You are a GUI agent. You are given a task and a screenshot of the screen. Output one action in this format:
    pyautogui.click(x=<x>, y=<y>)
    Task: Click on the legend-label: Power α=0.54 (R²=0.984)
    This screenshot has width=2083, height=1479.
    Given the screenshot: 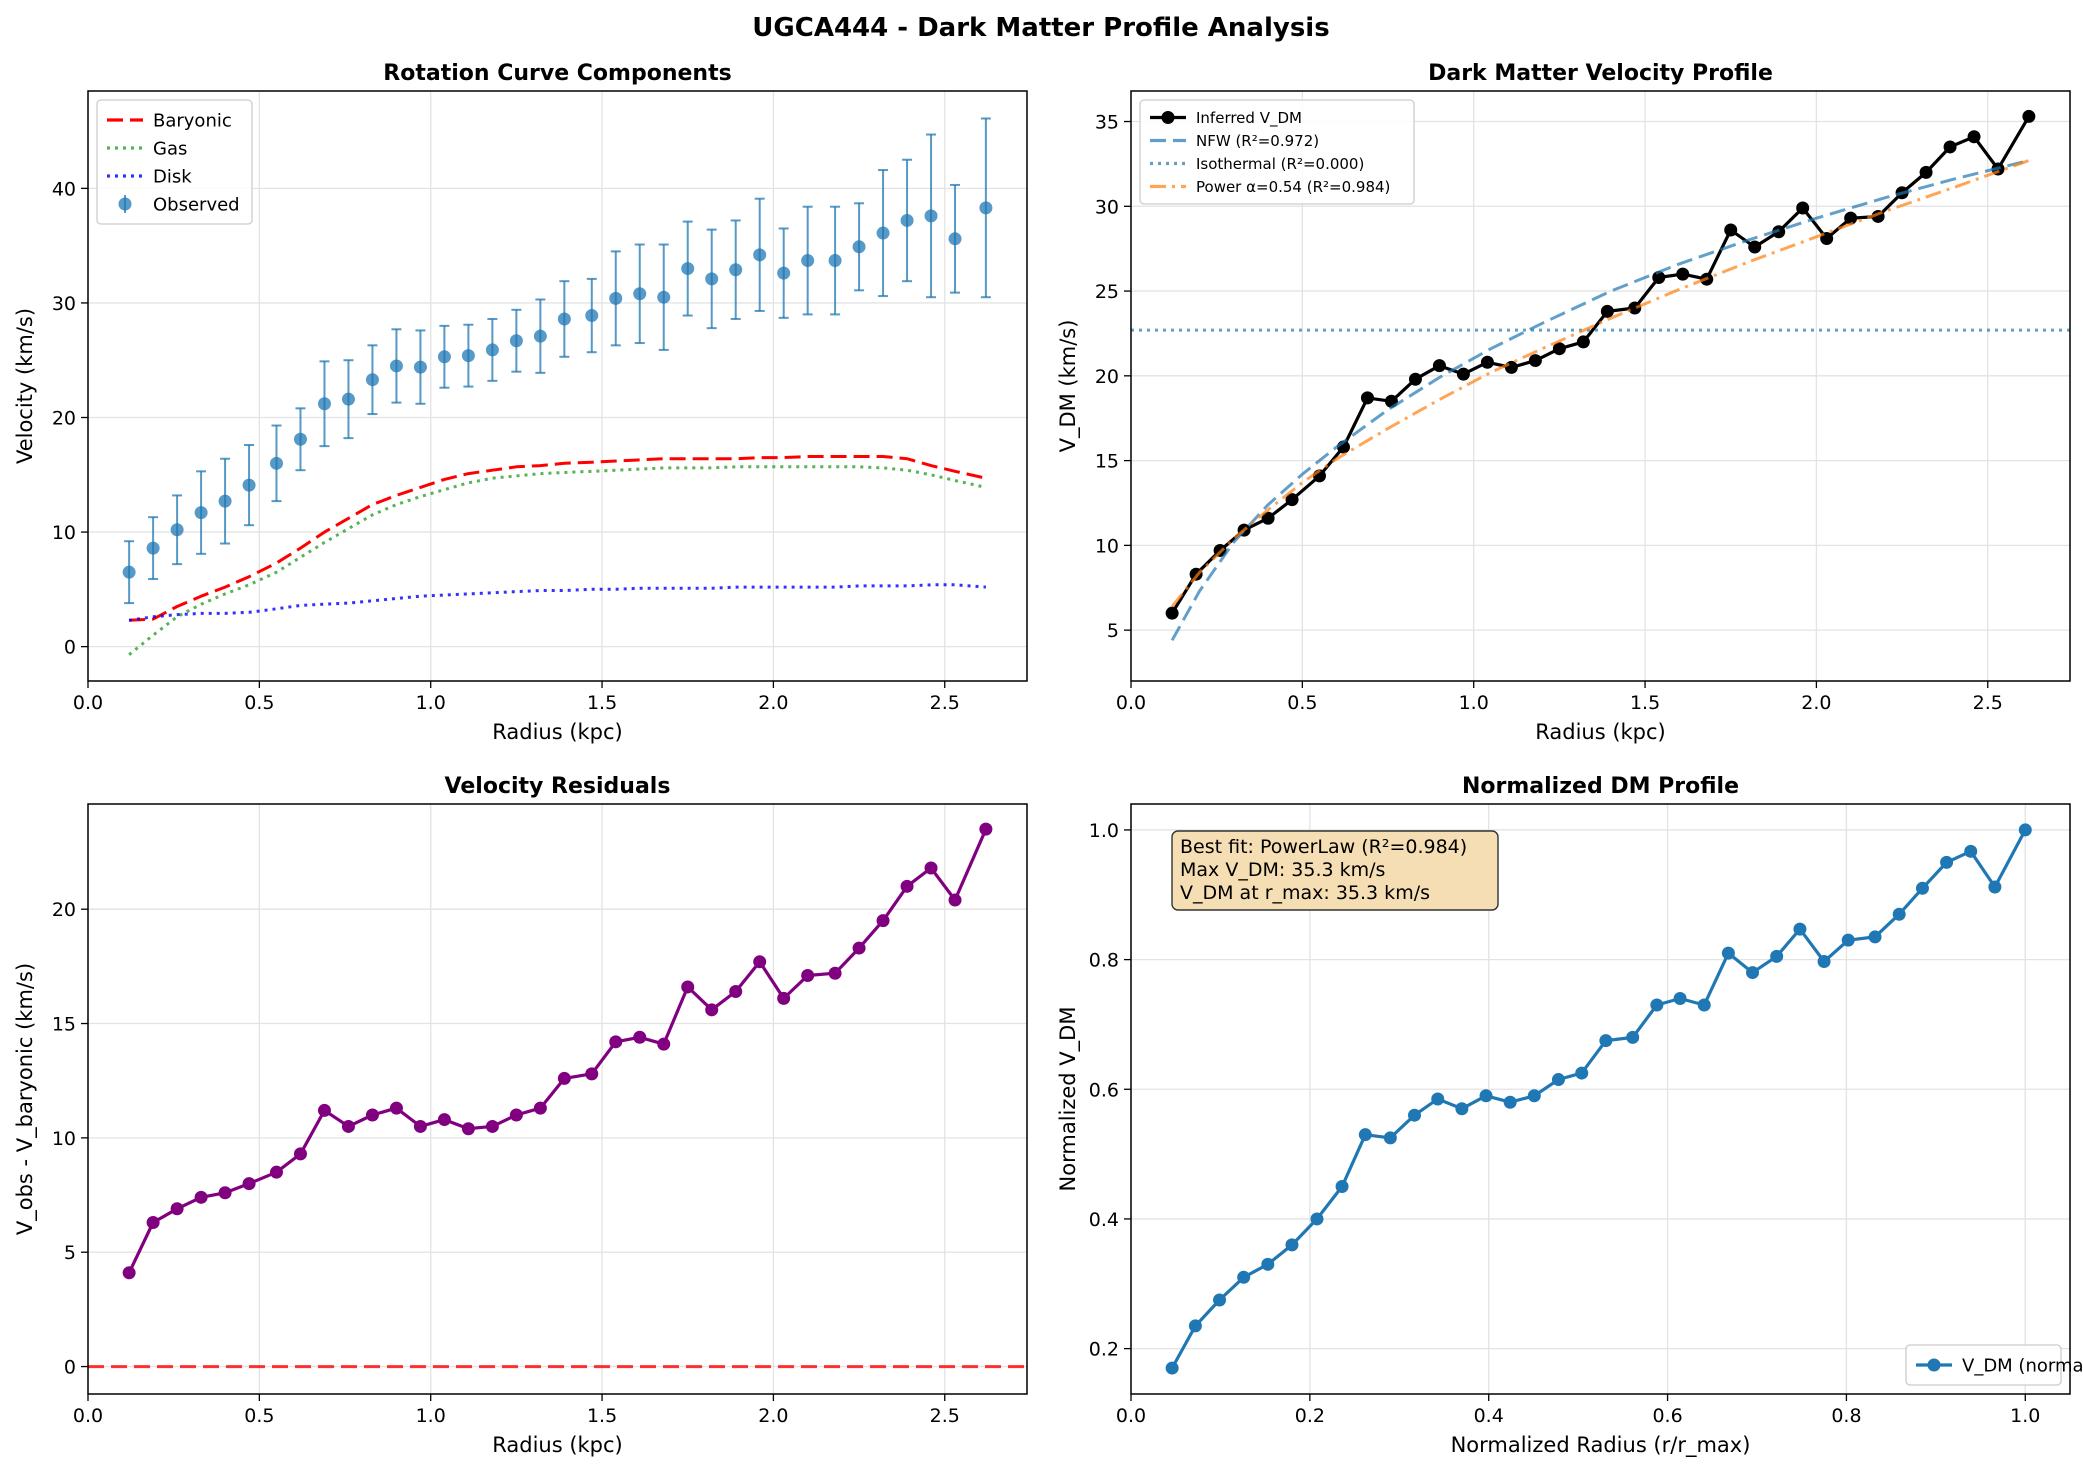 What is the action you would take?
    pyautogui.click(x=1293, y=187)
    